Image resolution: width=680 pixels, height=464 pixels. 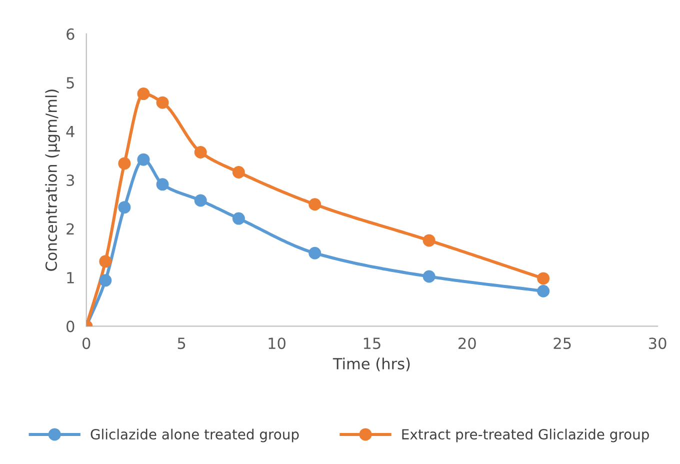 What do you see at coordinates (52, 180) in the screenshot?
I see `y-axis-title: Concentration (µgm/ml)` at bounding box center [52, 180].